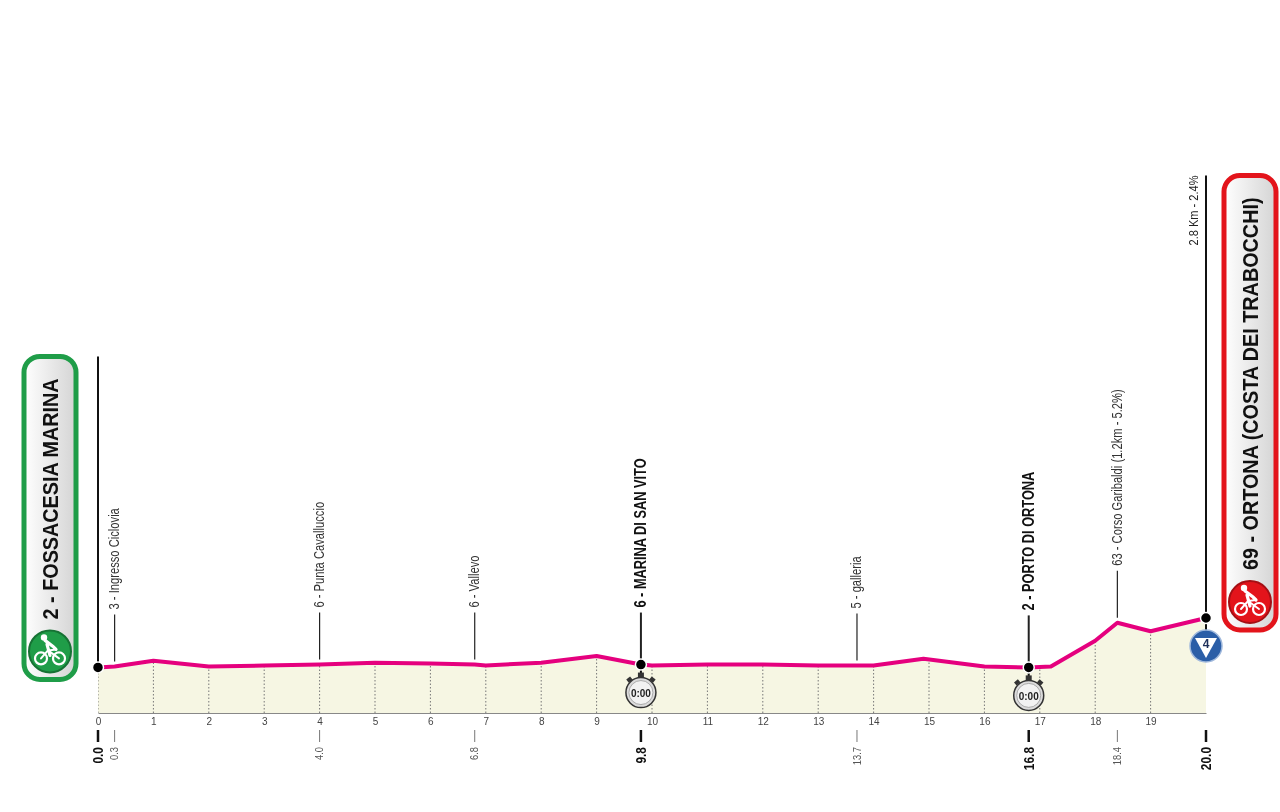 This screenshot has width=1280, height=812. Describe the element at coordinates (763, 722) in the screenshot. I see `x-tick-label: 12` at that location.